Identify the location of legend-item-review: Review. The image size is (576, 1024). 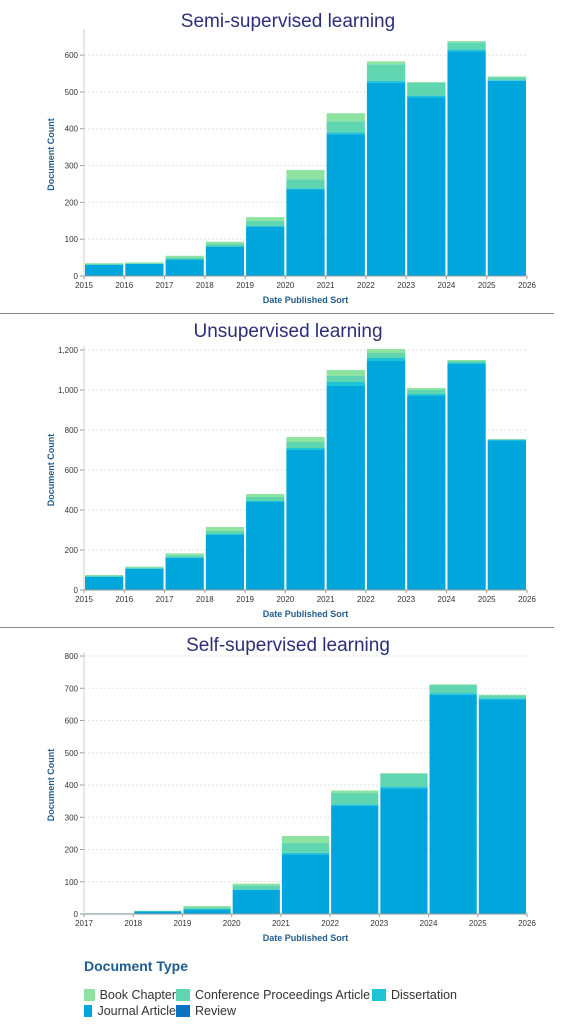
(274, 1011).